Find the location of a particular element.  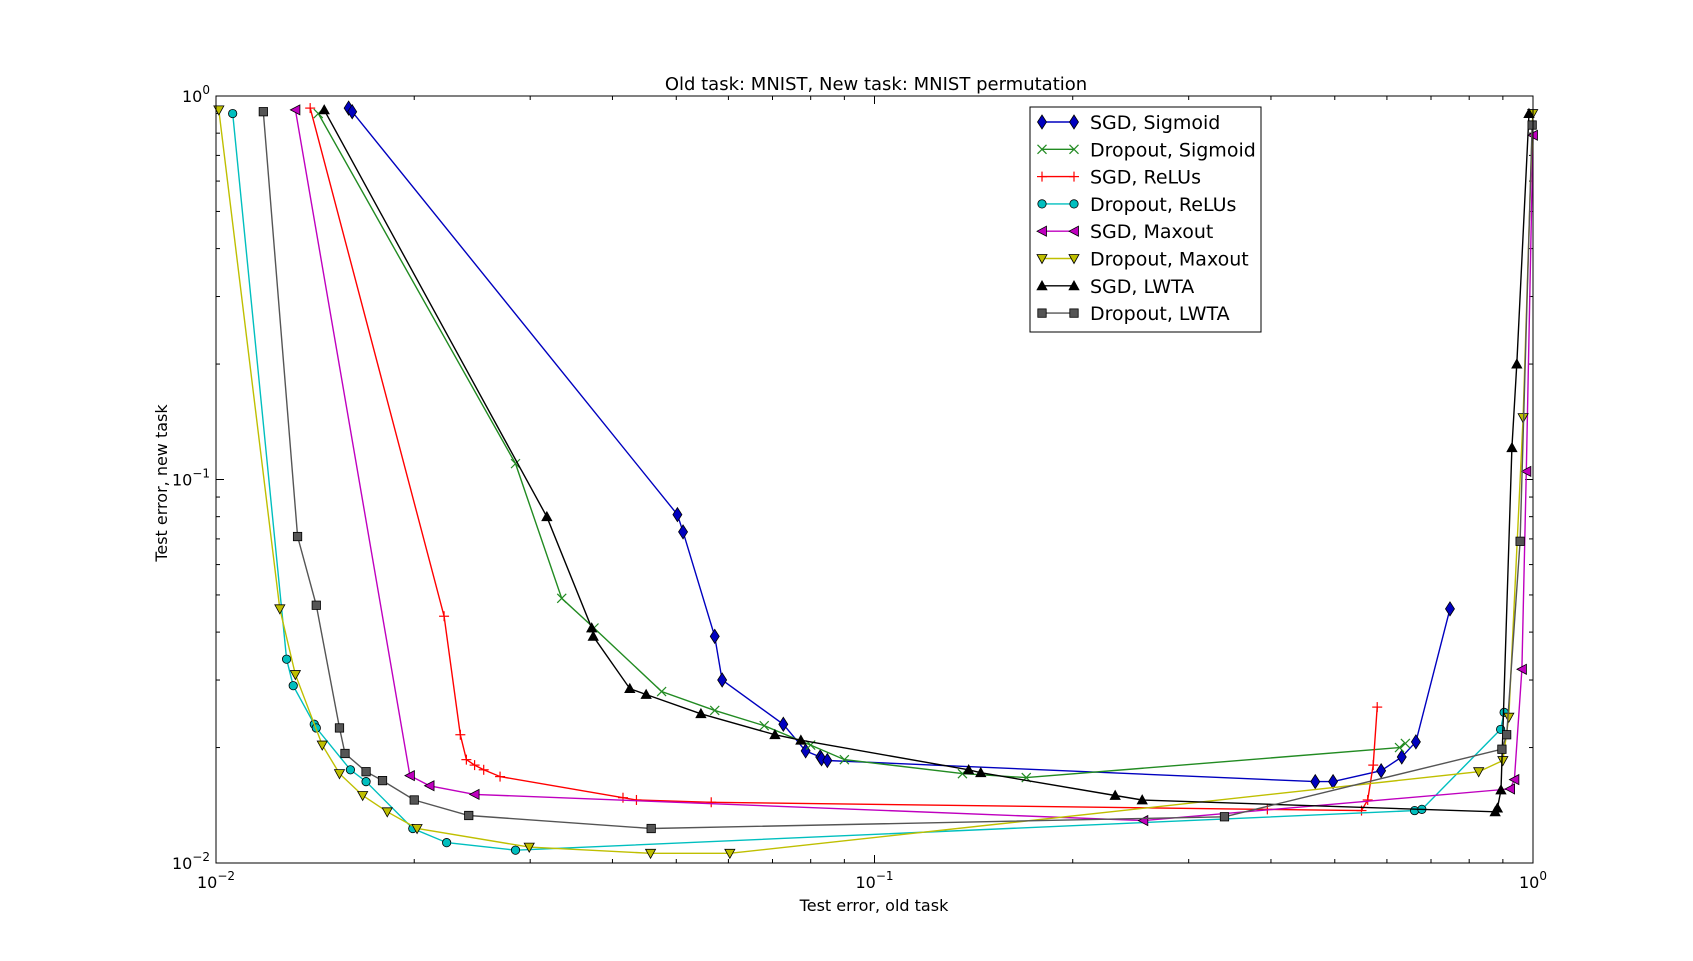

legend-label-dropout-maxout: Dropout, Maxout is located at coordinates (1169, 260).